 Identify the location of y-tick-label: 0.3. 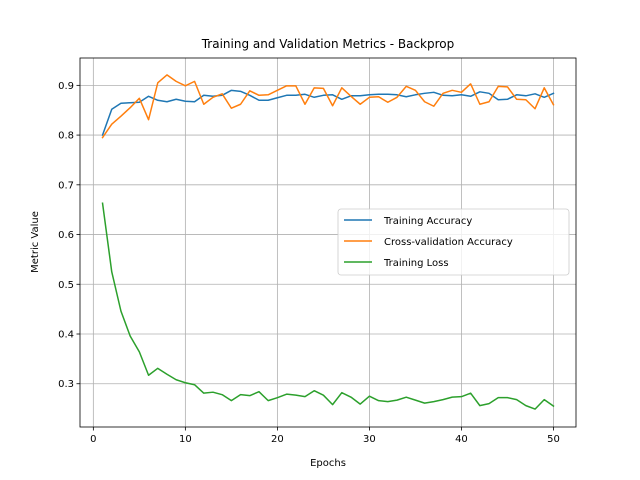
(66, 384).